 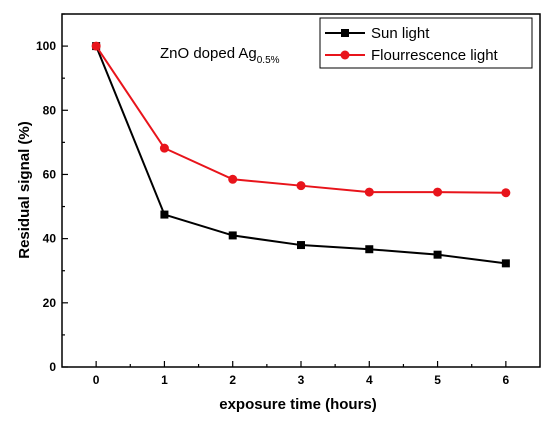 I want to click on annotation-main: ZnO doped Ag, so click(x=208, y=53).